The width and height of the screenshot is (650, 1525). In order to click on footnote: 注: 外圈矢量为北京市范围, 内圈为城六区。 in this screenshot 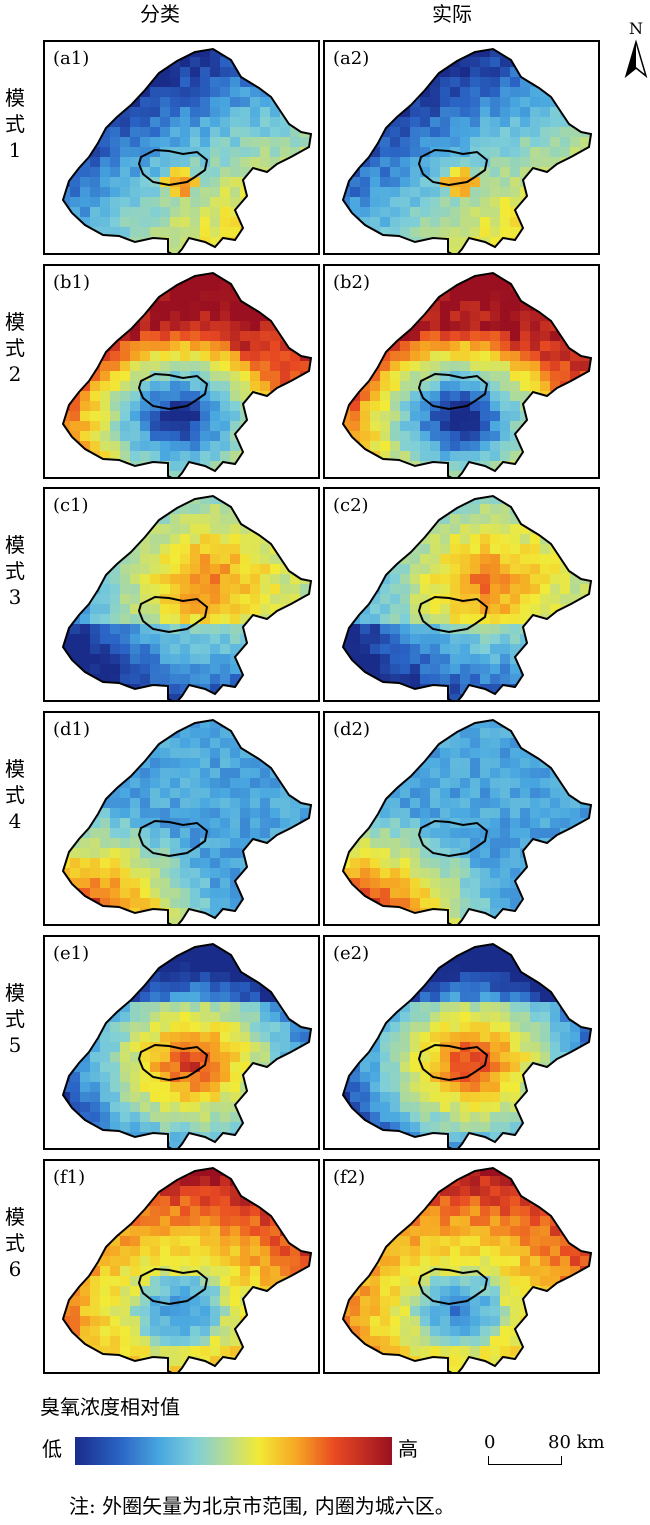, I will do `click(262, 1506)`.